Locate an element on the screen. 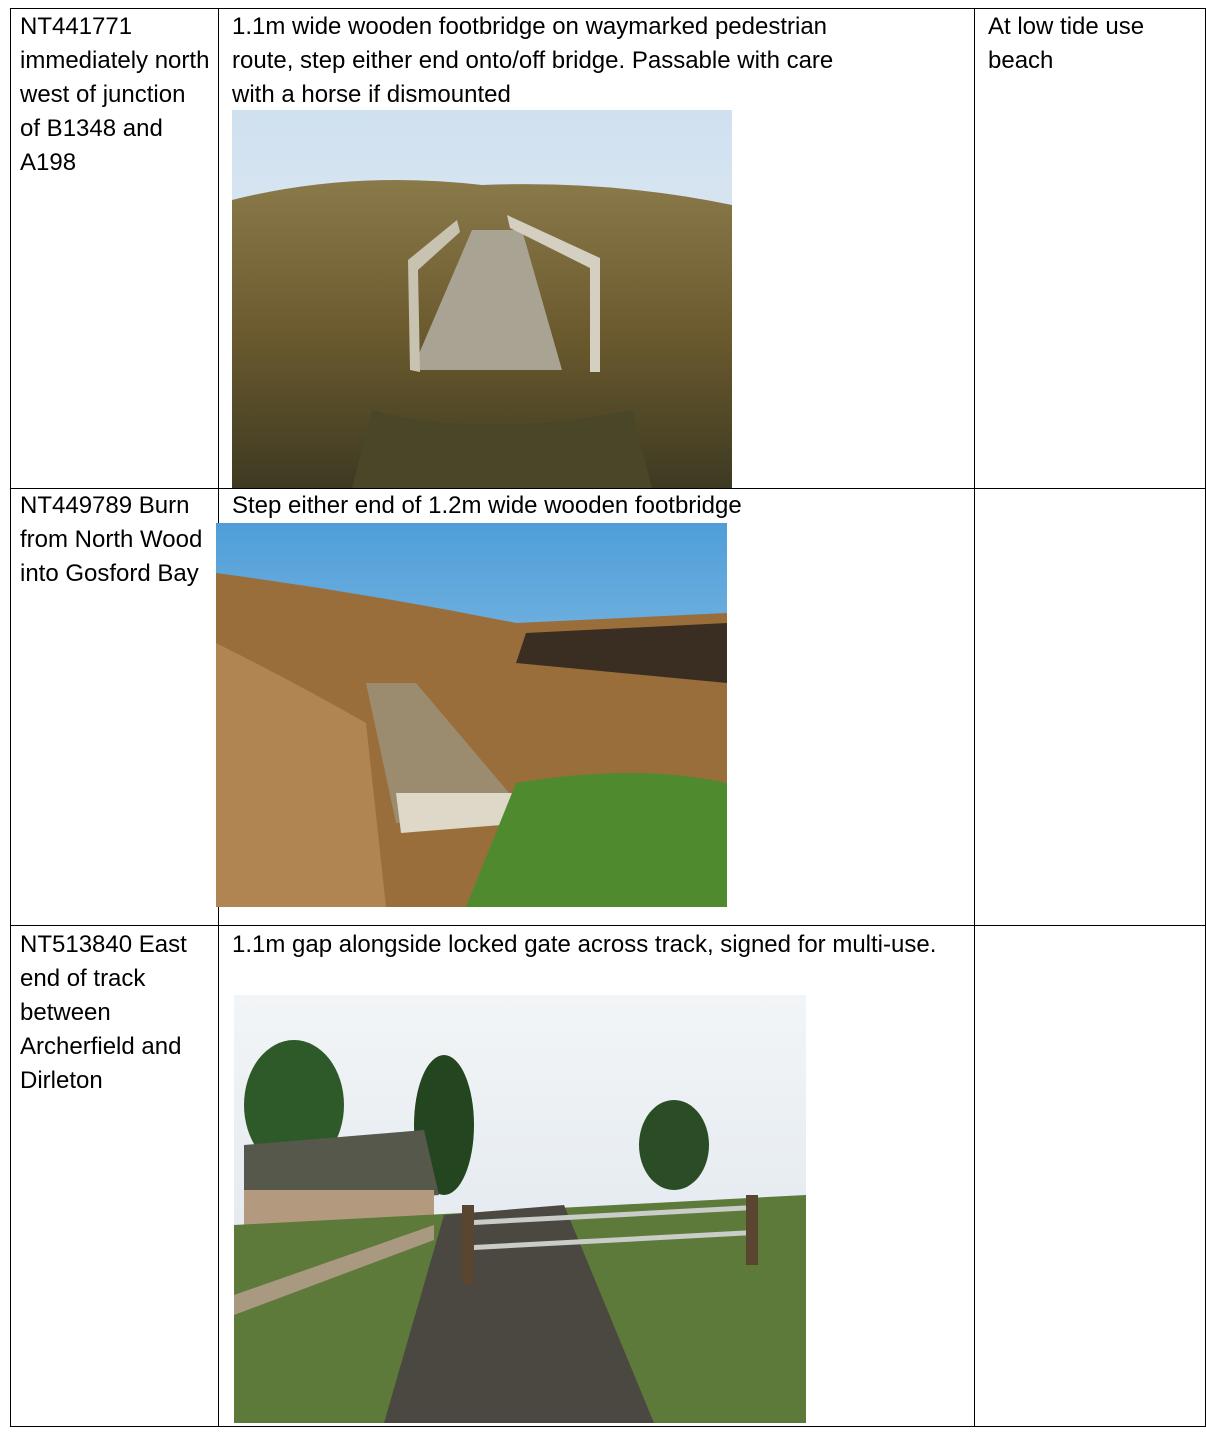 The image size is (1206, 1434). photo-gate is located at coordinates (520, 1209).